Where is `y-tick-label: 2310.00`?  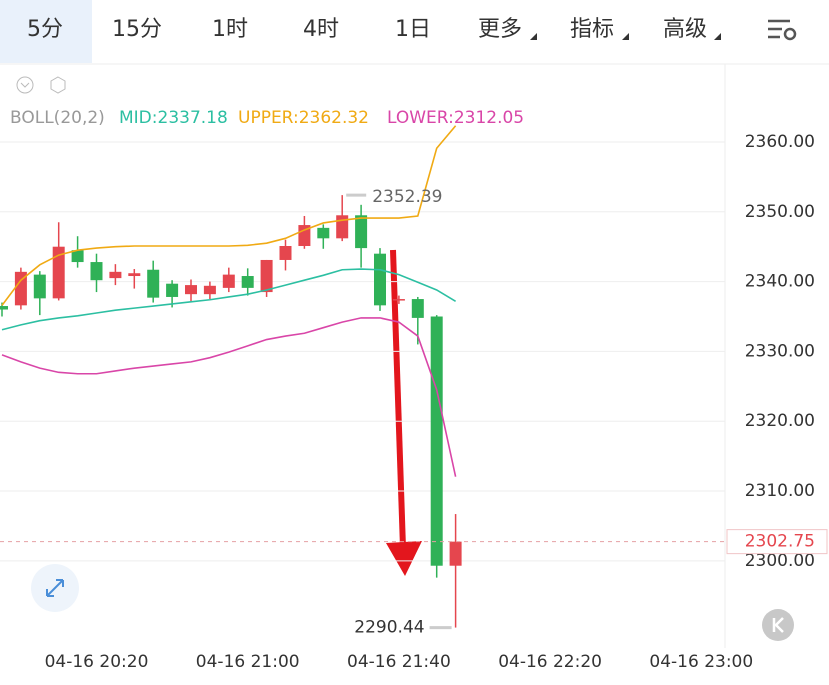
y-tick-label: 2310.00 is located at coordinates (780, 491).